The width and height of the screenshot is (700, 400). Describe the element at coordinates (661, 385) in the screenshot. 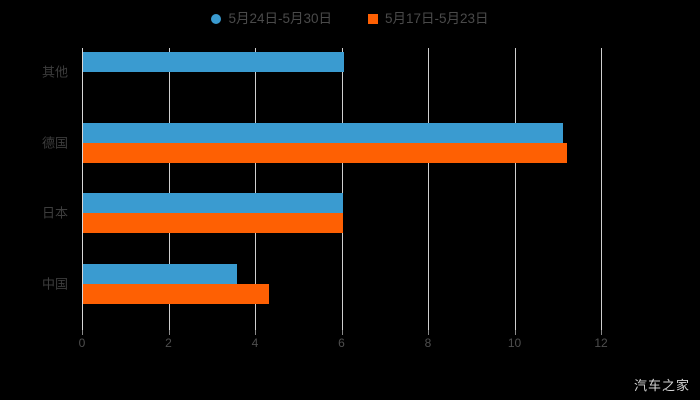

I see `watermark-label: 汽车之家` at that location.